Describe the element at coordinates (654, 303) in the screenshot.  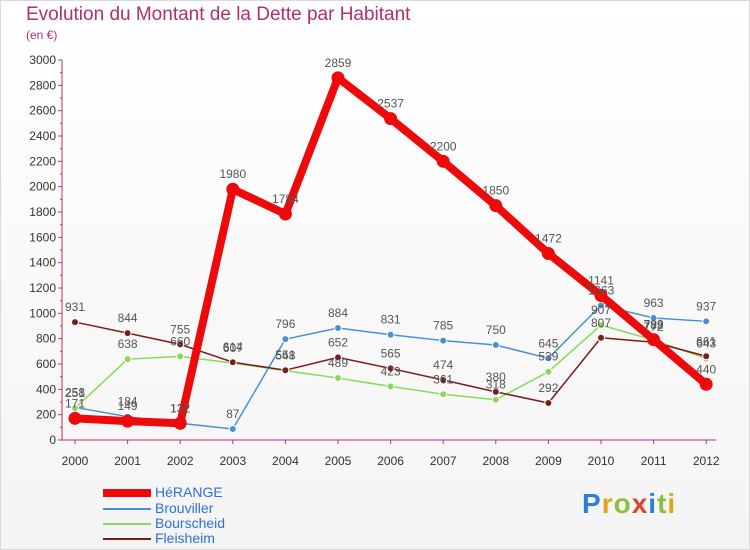
I see `data-label-brouviller: 963` at that location.